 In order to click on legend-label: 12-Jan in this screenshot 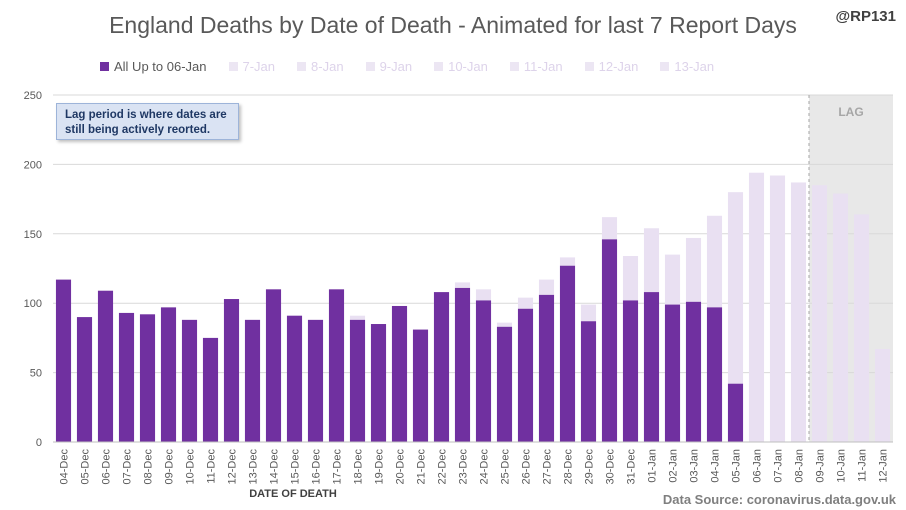, I will do `click(618, 66)`.